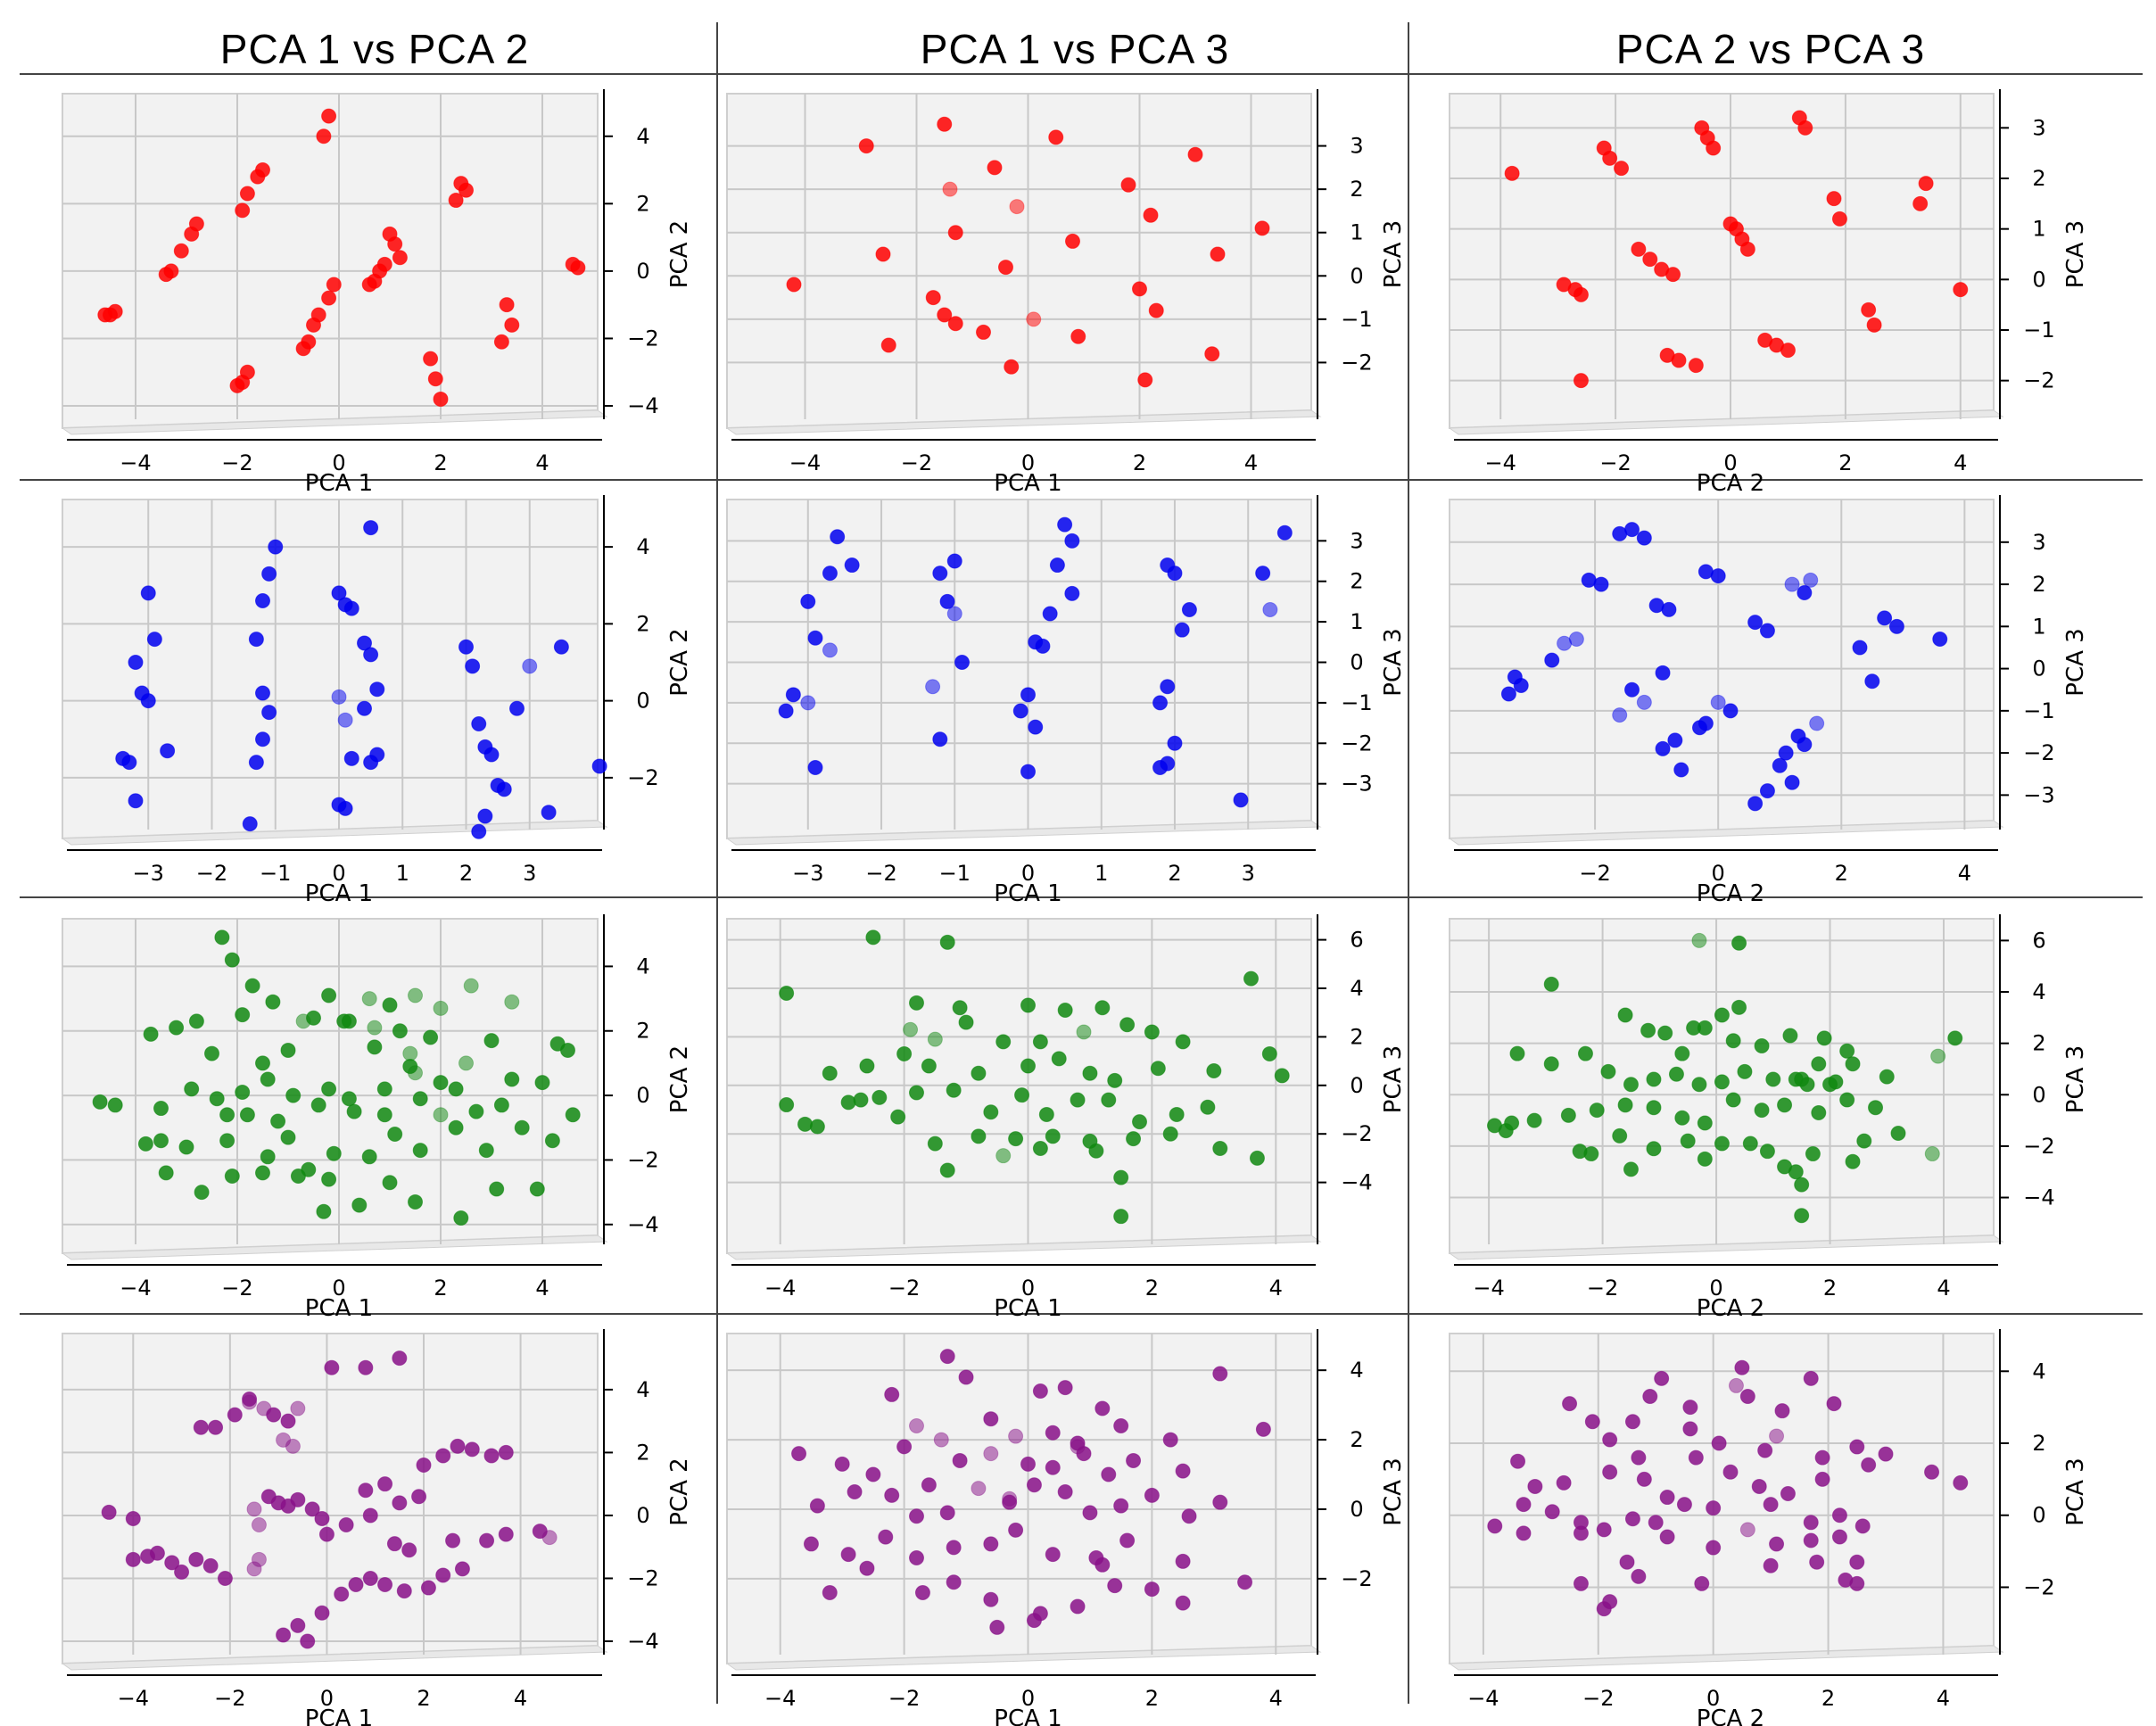 Image resolution: width=2156 pixels, height=1726 pixels. What do you see at coordinates (1357, 702) in the screenshot?
I see `y-tick-label: −1` at bounding box center [1357, 702].